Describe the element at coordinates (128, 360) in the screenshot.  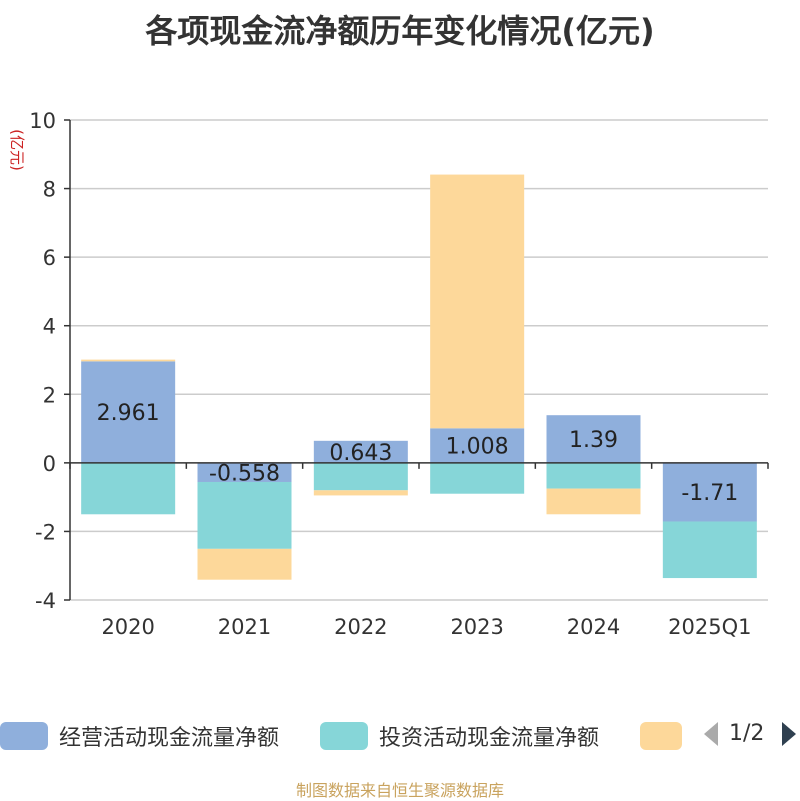
I see `bar-series2-2020` at that location.